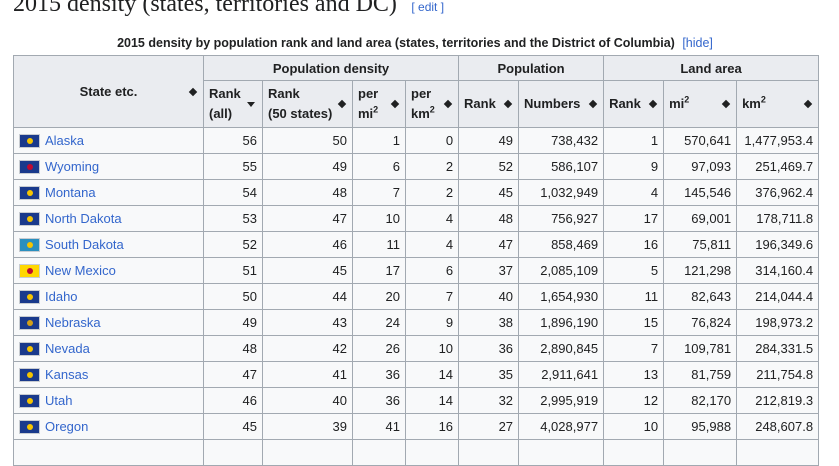 This screenshot has width=839, height=466. What do you see at coordinates (561, 426) in the screenshot?
I see `number-cell: 4,028,977` at bounding box center [561, 426].